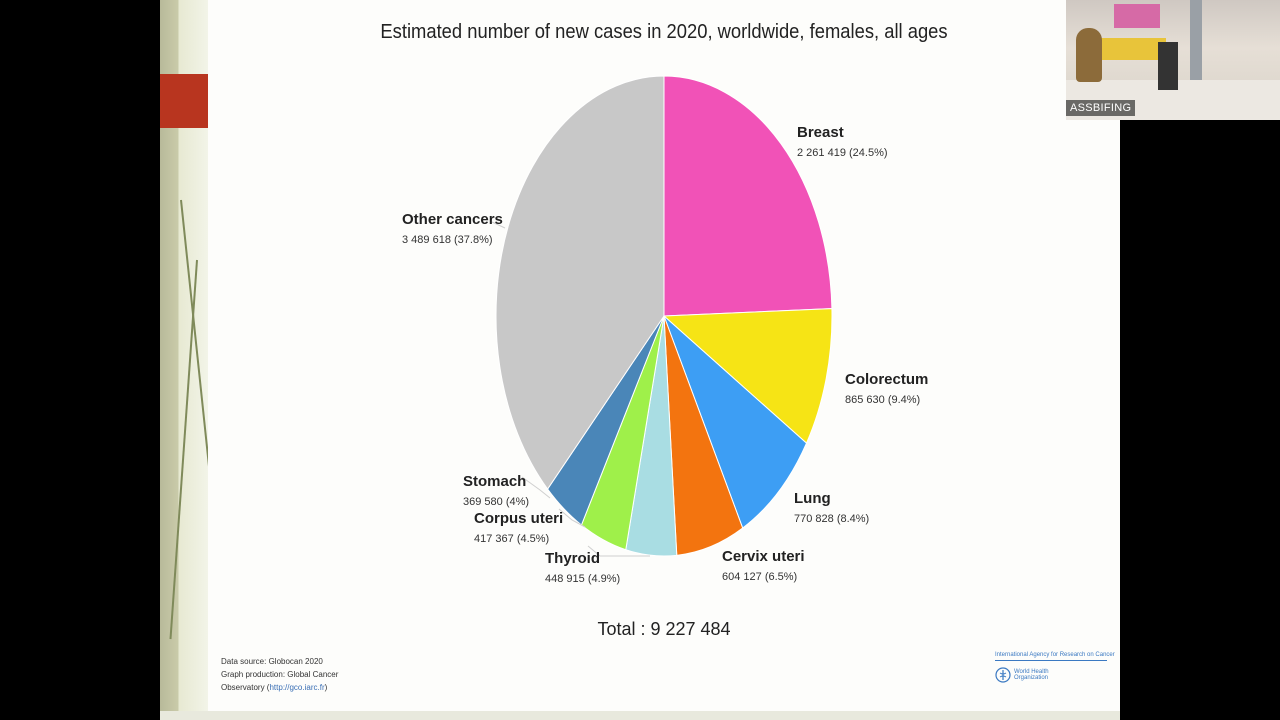 The image size is (1280, 720). Describe the element at coordinates (452, 219) in the screenshot. I see `slice-label-other-cancers: Other cancers` at that location.